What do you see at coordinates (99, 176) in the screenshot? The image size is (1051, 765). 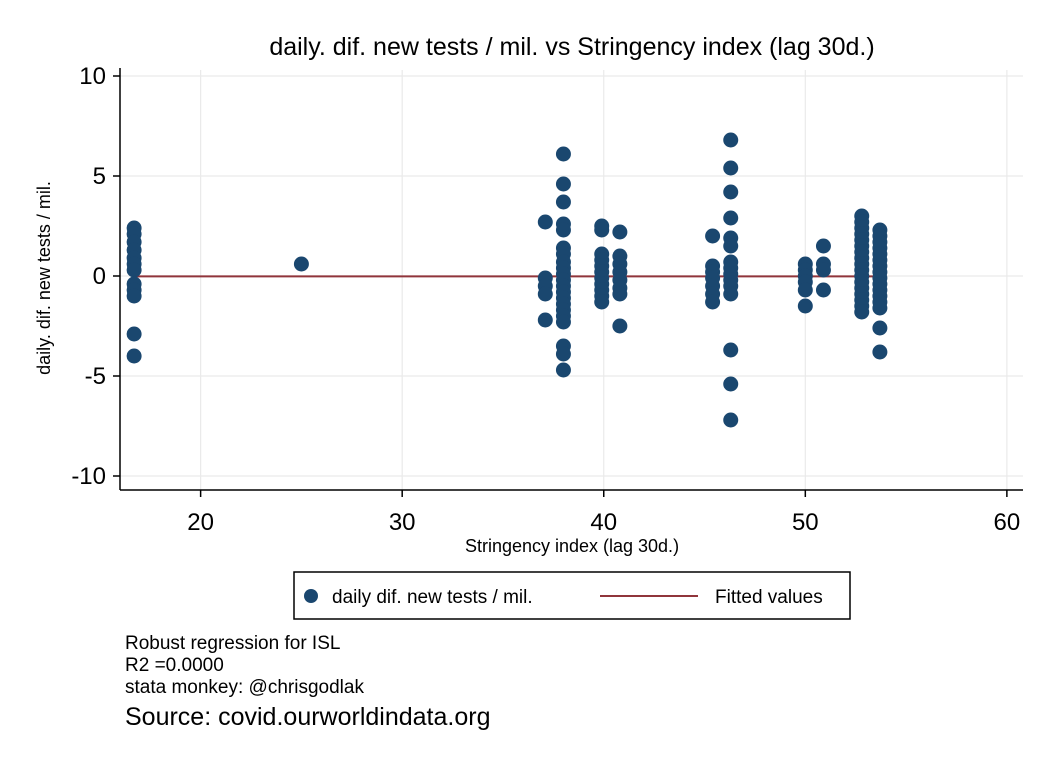 I see `y-tick-label: 5` at bounding box center [99, 176].